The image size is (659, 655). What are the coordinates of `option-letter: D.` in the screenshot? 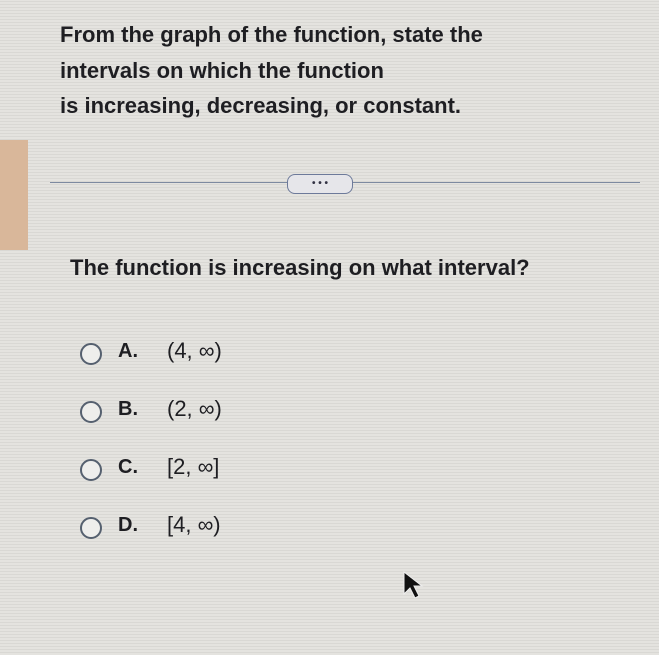 It's located at (128, 525).